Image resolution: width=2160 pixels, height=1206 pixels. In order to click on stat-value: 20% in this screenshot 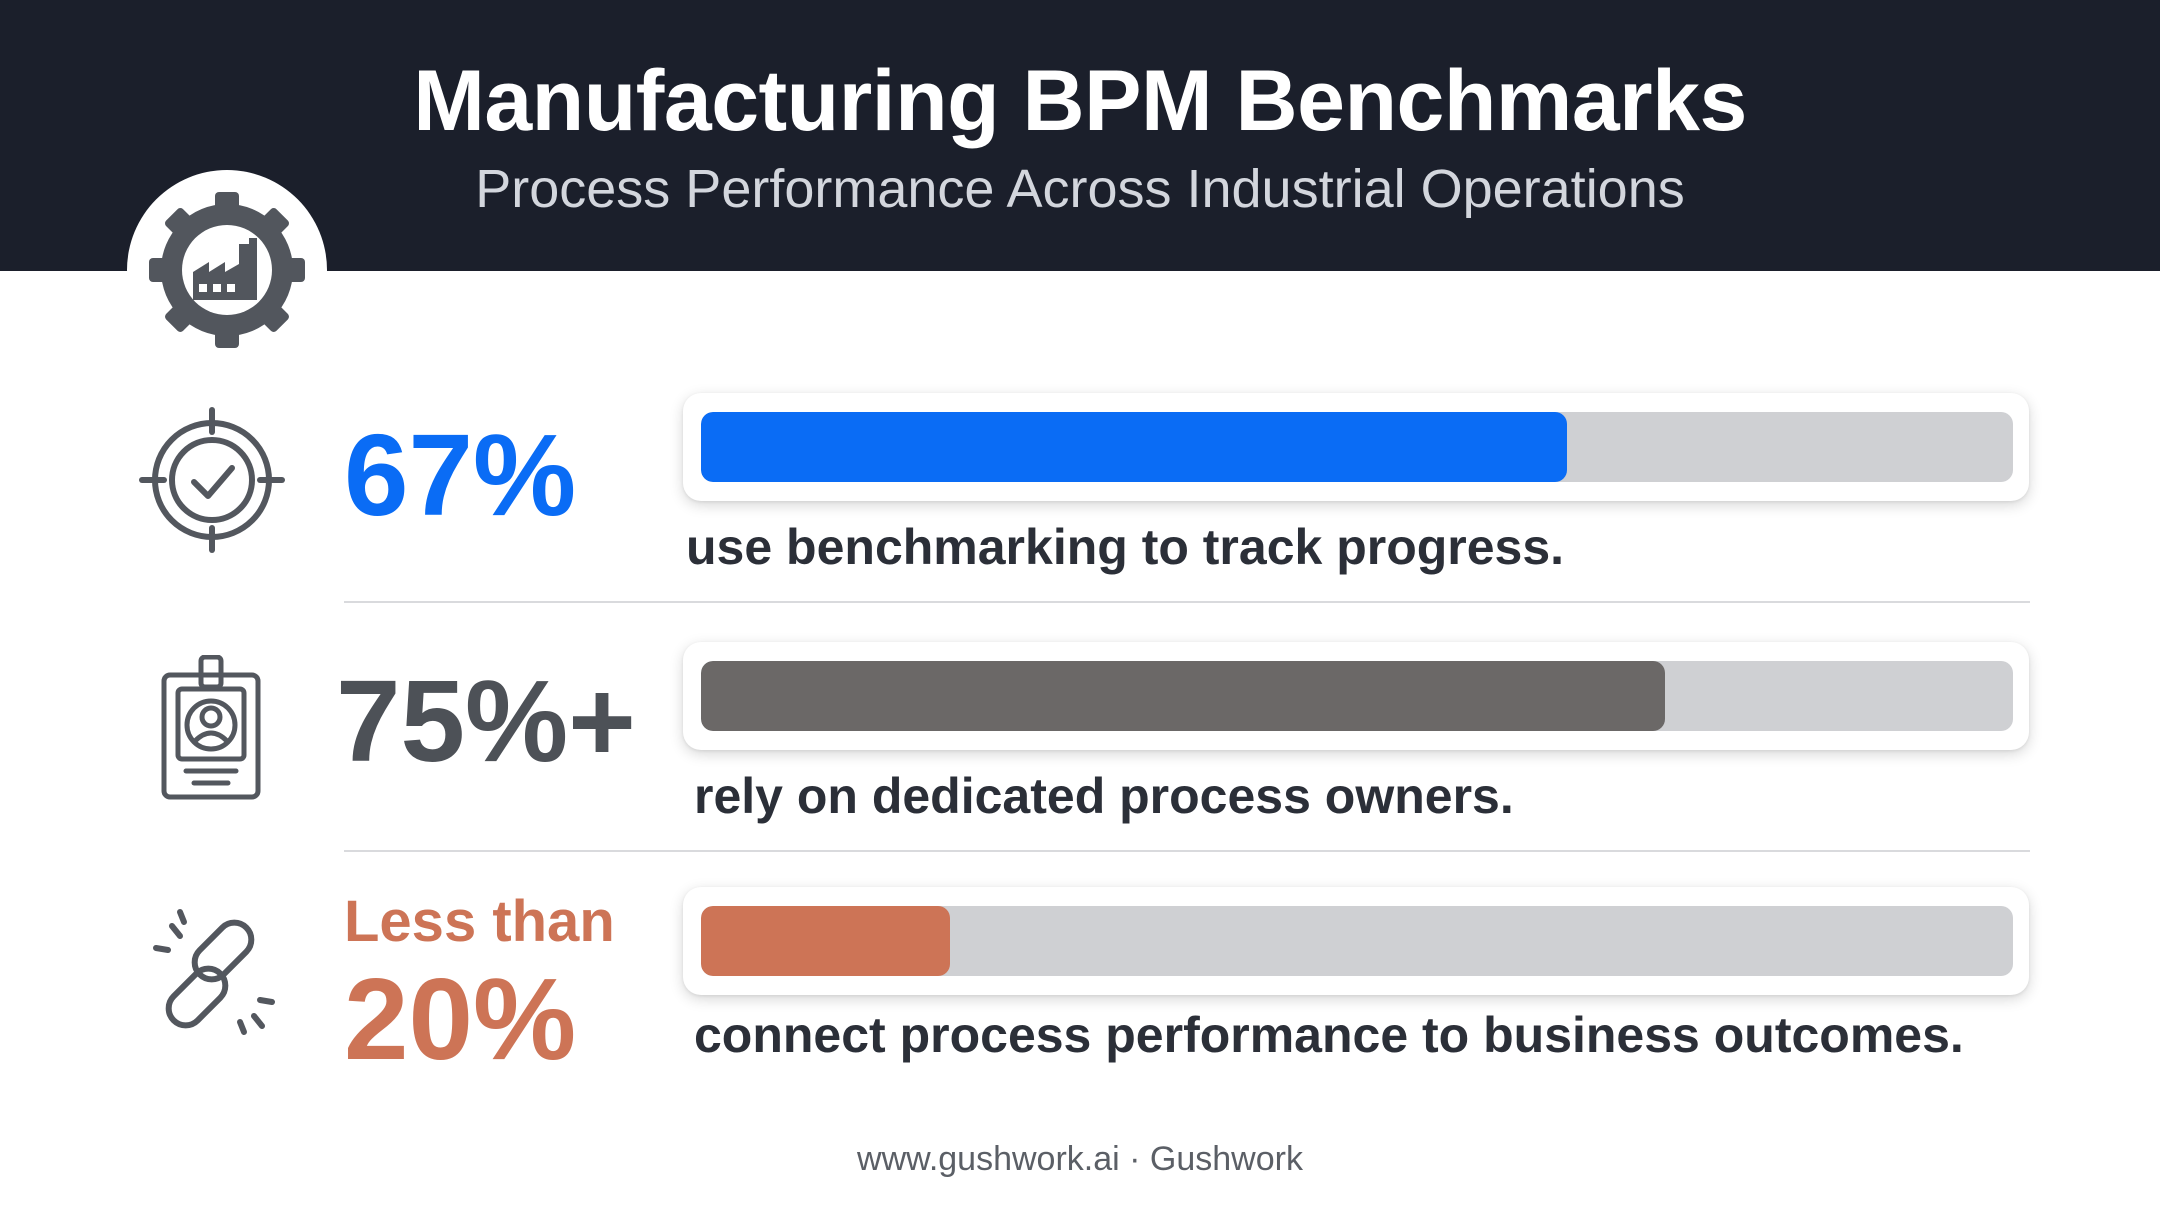, I will do `click(460, 1019)`.